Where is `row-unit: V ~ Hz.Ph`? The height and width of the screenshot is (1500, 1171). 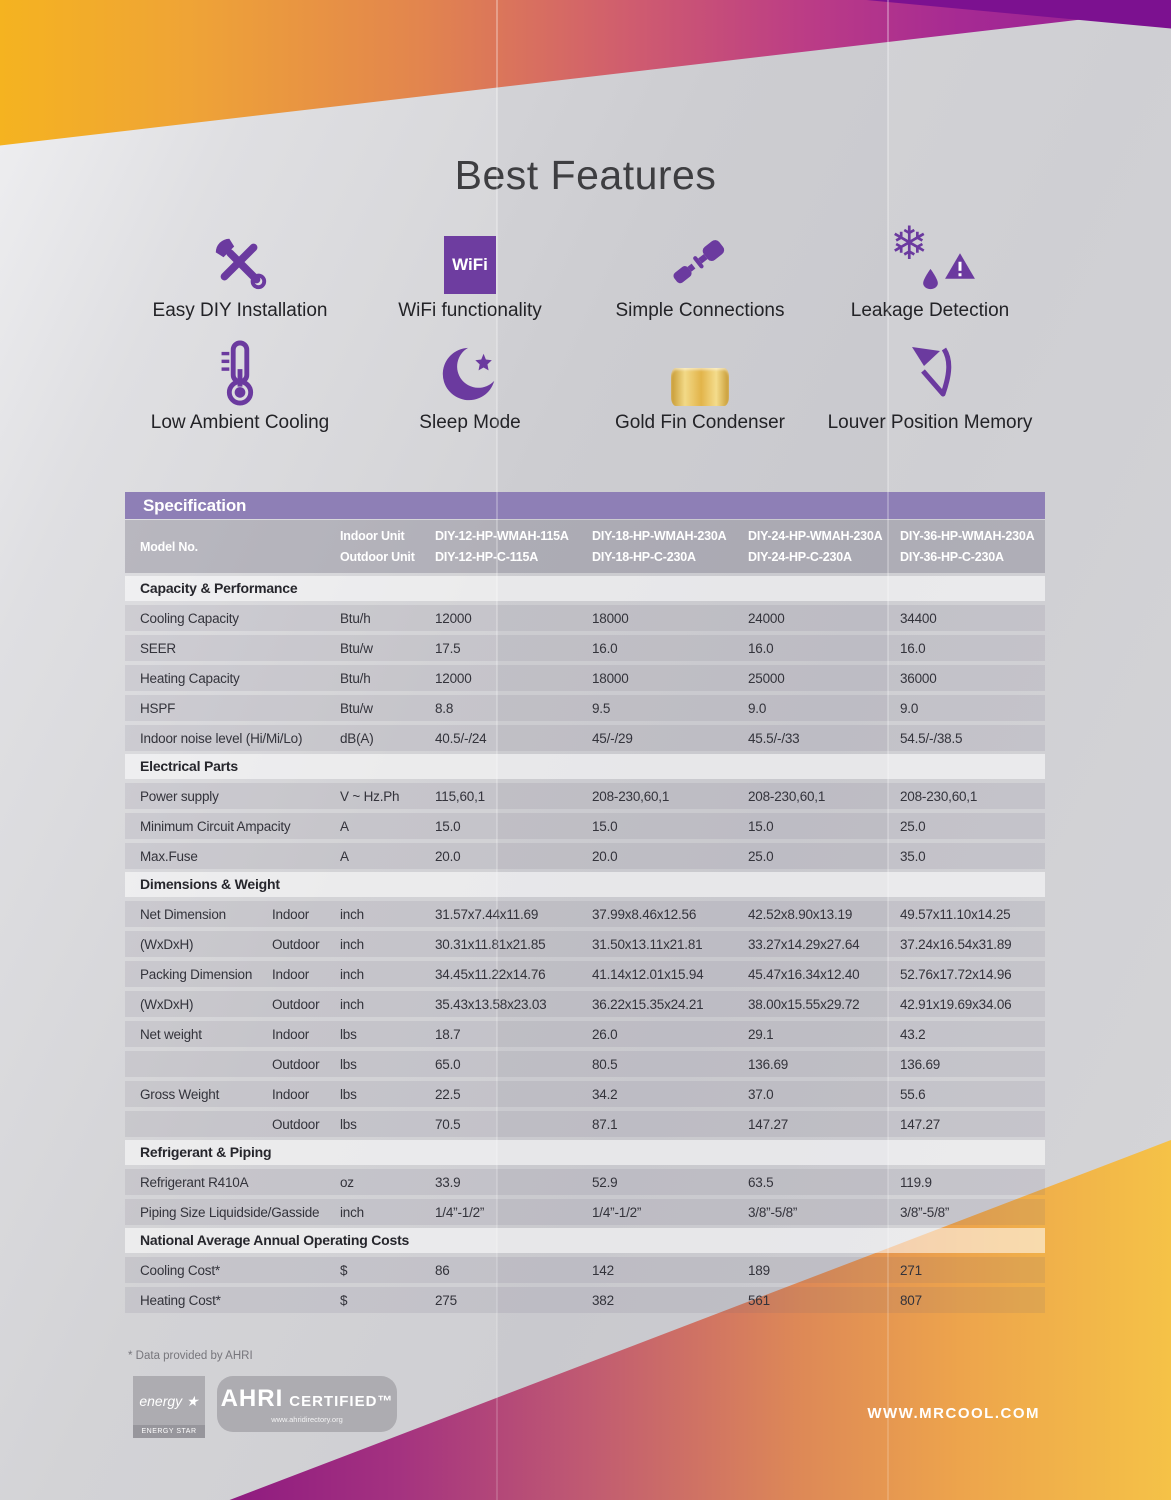 row-unit: V ~ Hz.Ph is located at coordinates (370, 796).